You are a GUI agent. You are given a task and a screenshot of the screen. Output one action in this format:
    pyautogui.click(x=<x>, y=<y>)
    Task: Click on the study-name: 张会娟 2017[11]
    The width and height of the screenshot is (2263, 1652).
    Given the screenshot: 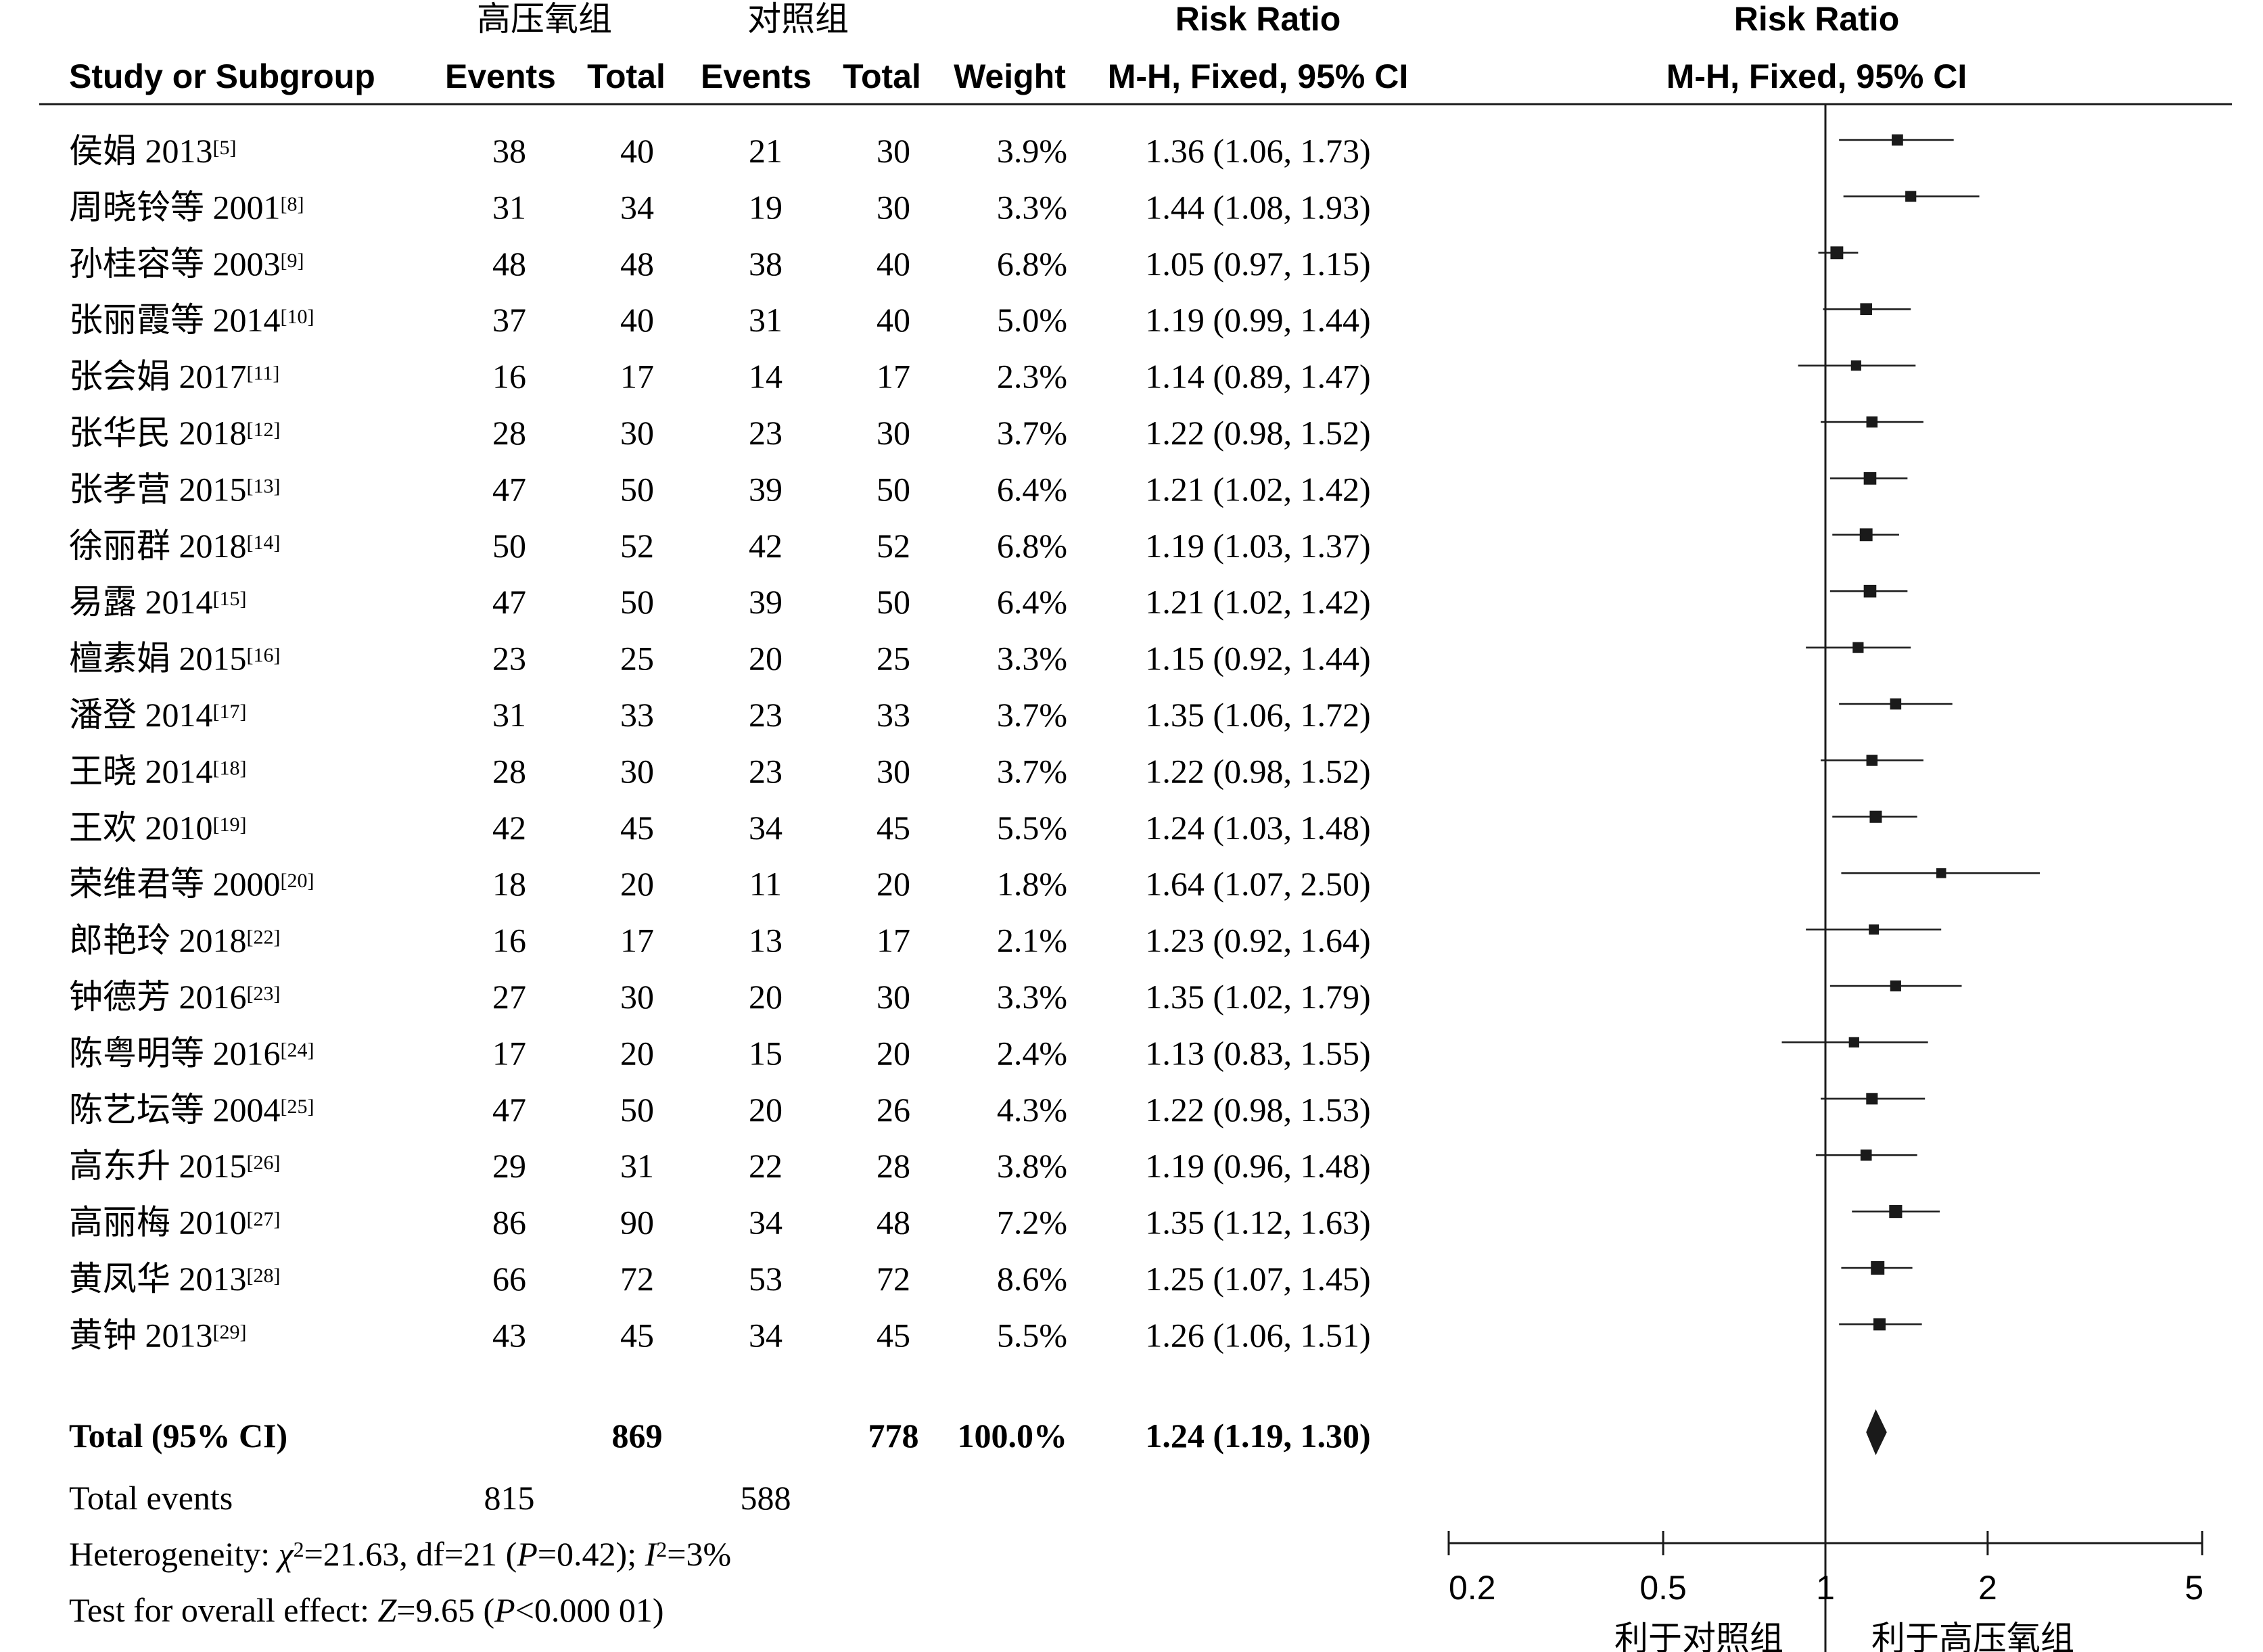 What is the action you would take?
    pyautogui.click(x=174, y=377)
    